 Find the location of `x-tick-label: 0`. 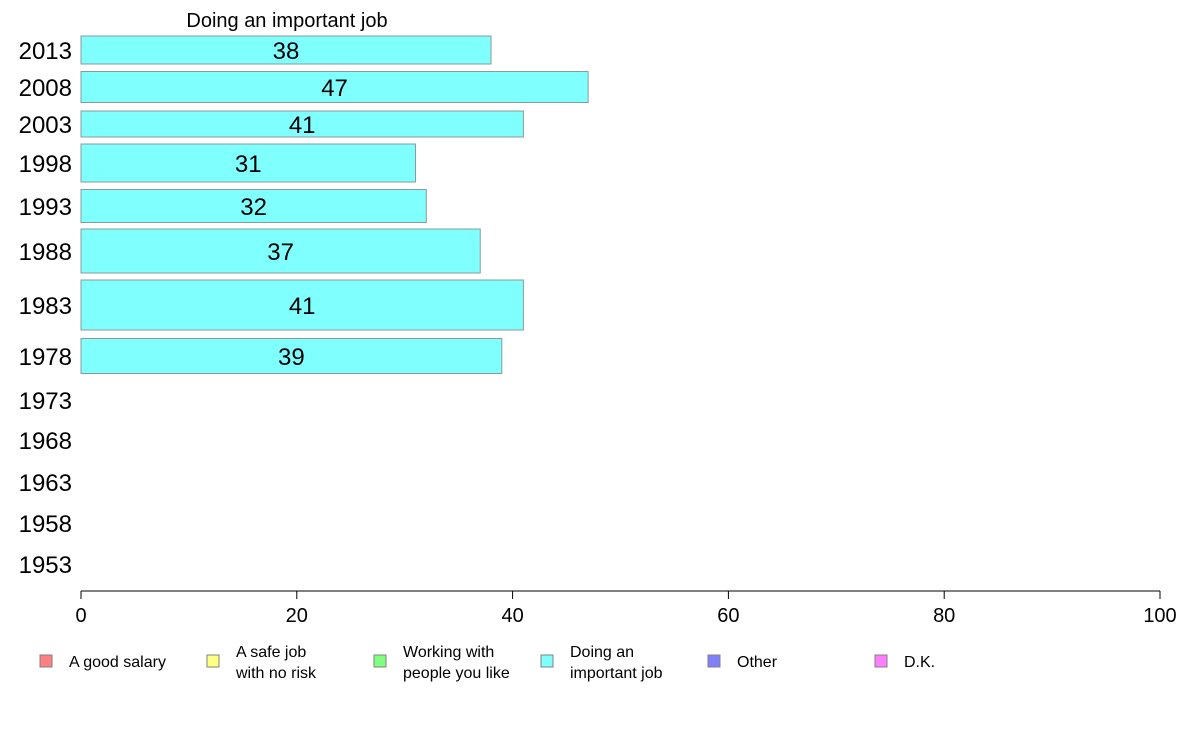

x-tick-label: 0 is located at coordinates (80, 616).